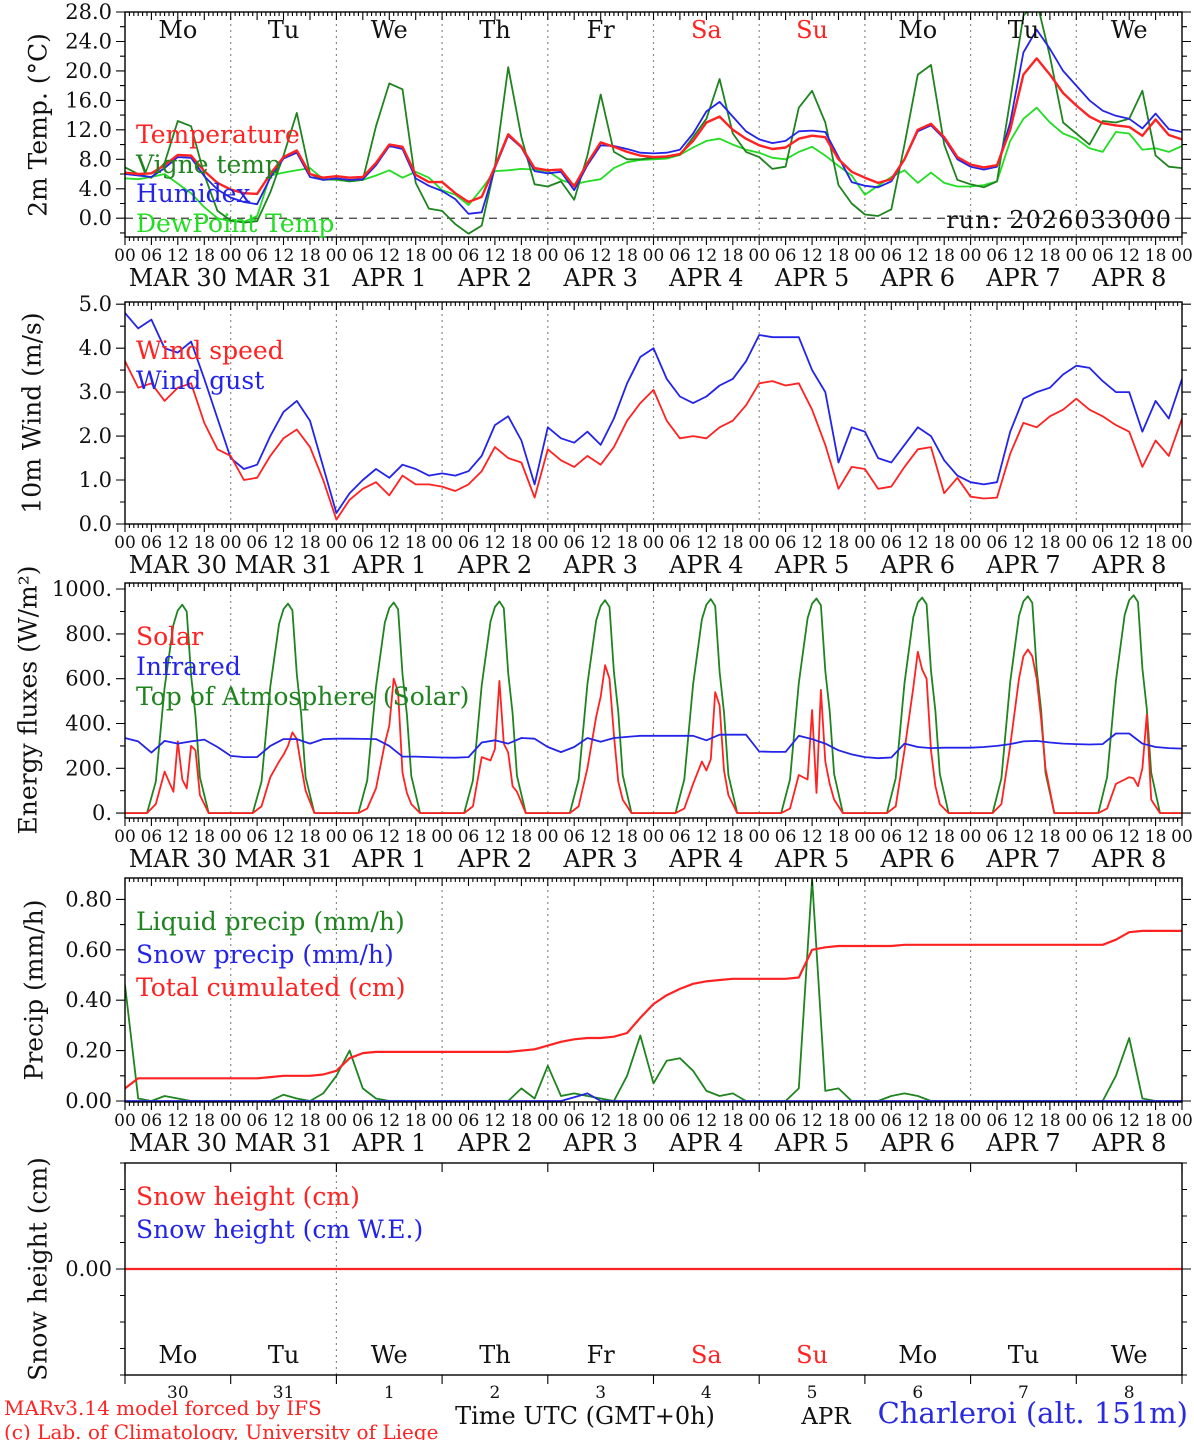  I want to click on solar-line, so click(653, 731).